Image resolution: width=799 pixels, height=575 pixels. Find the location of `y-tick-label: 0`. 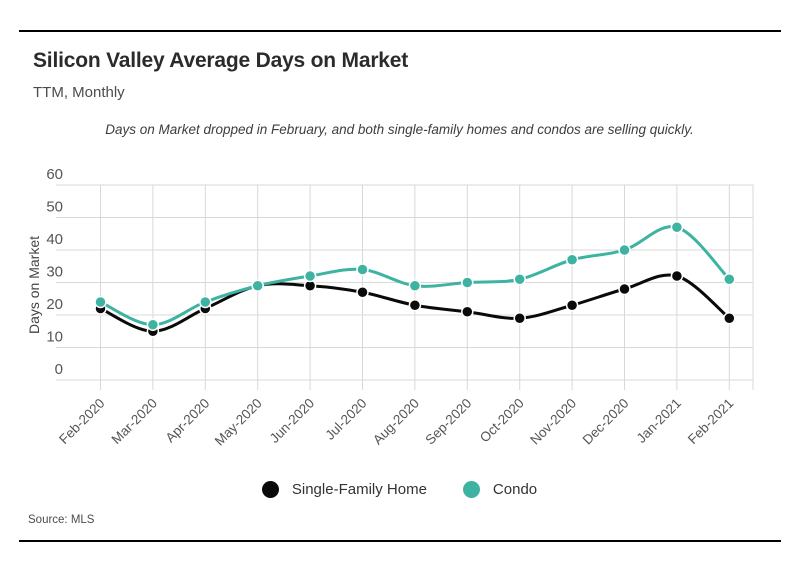

y-tick-label: 0 is located at coordinates (59, 369).